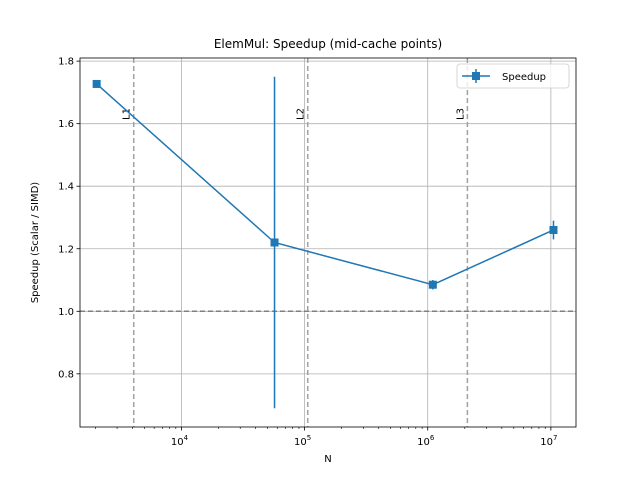  Describe the element at coordinates (66, 62) in the screenshot. I see `y-tick-label: 1.8` at that location.